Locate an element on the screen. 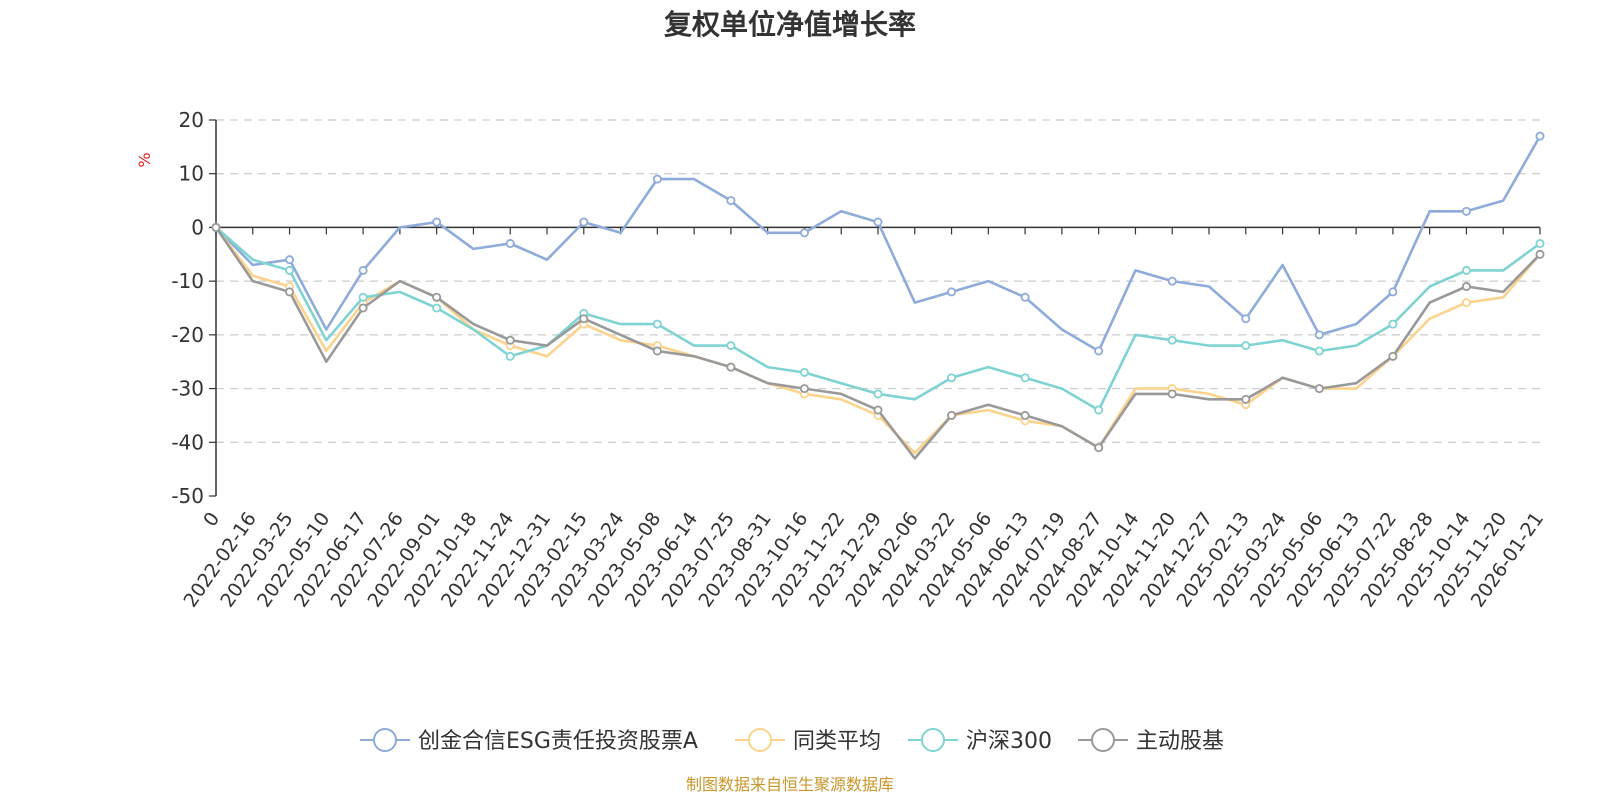  legend-item-3: 主动股基 is located at coordinates (1151, 741).